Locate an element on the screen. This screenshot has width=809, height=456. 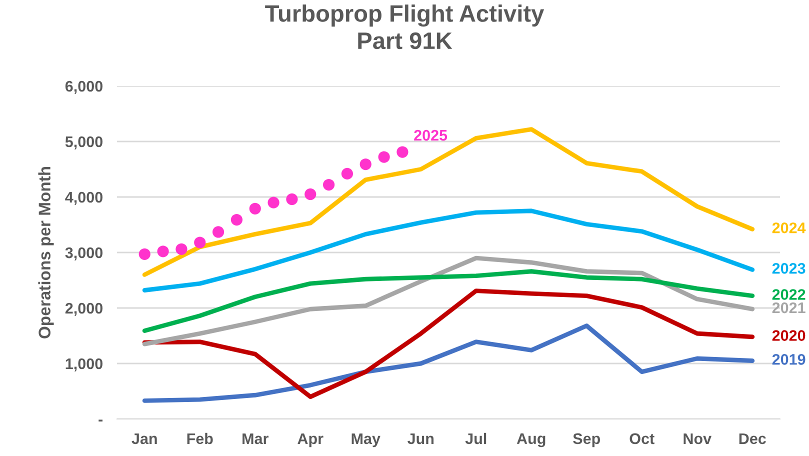
x-tick-label: Jul is located at coordinates (475, 438).